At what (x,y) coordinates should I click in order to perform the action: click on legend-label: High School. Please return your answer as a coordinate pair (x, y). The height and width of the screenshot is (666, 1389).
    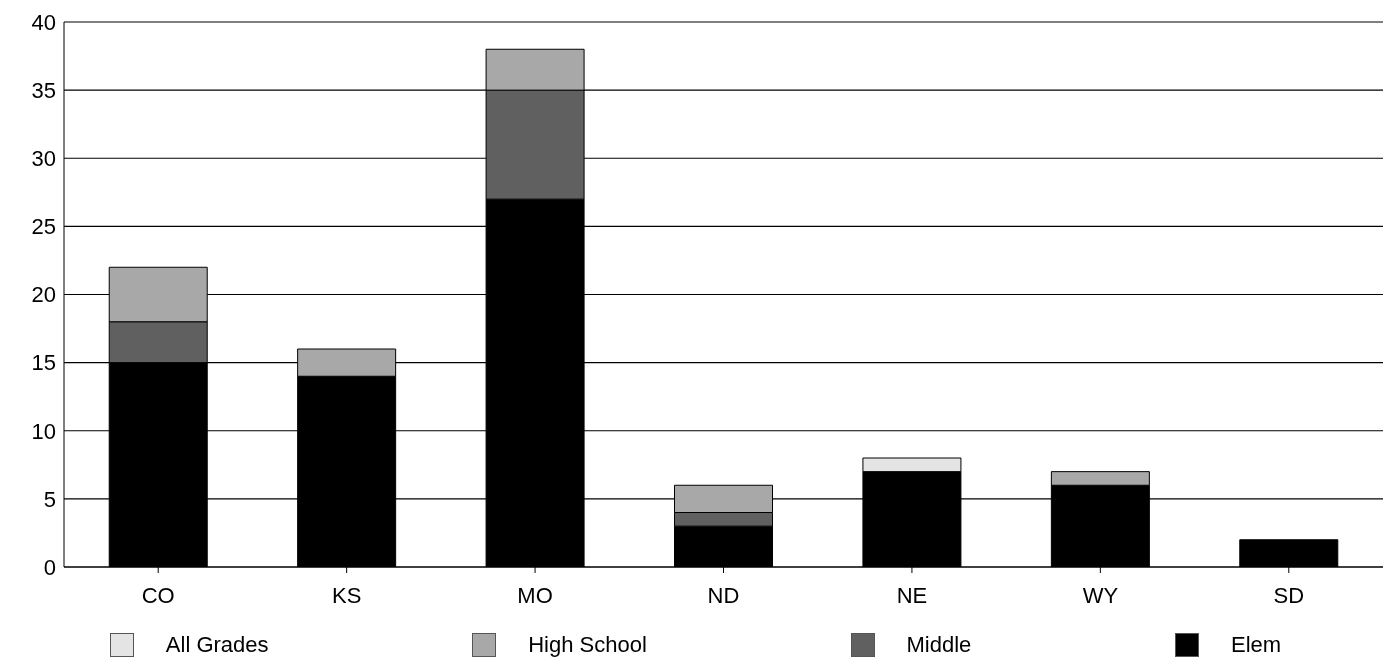
    Looking at the image, I should click on (587, 645).